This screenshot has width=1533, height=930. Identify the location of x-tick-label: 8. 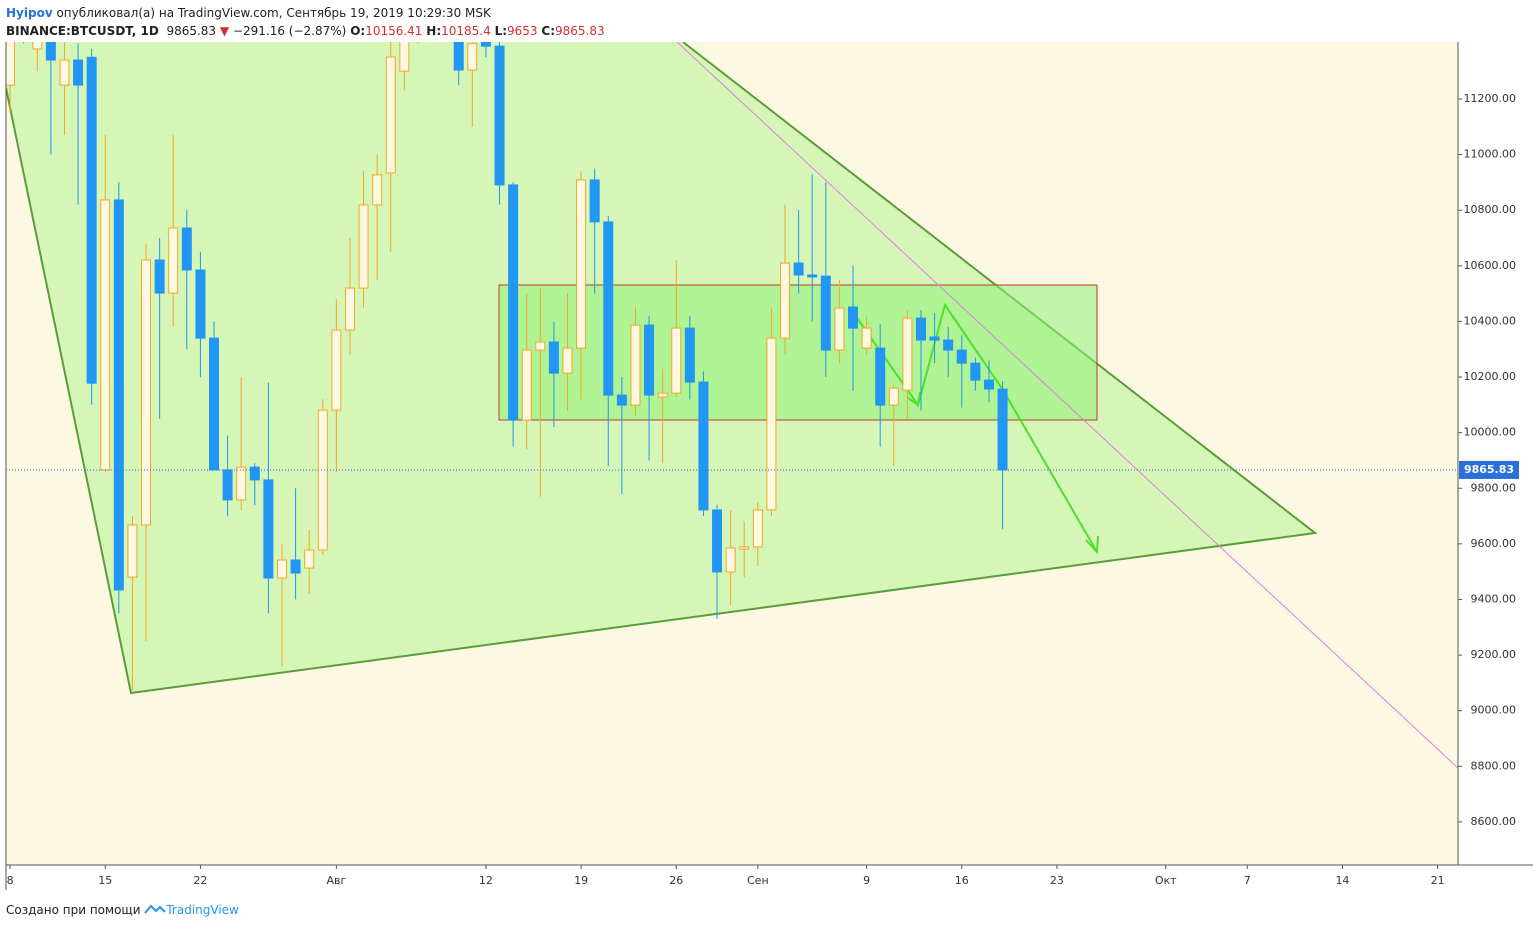
(10, 880).